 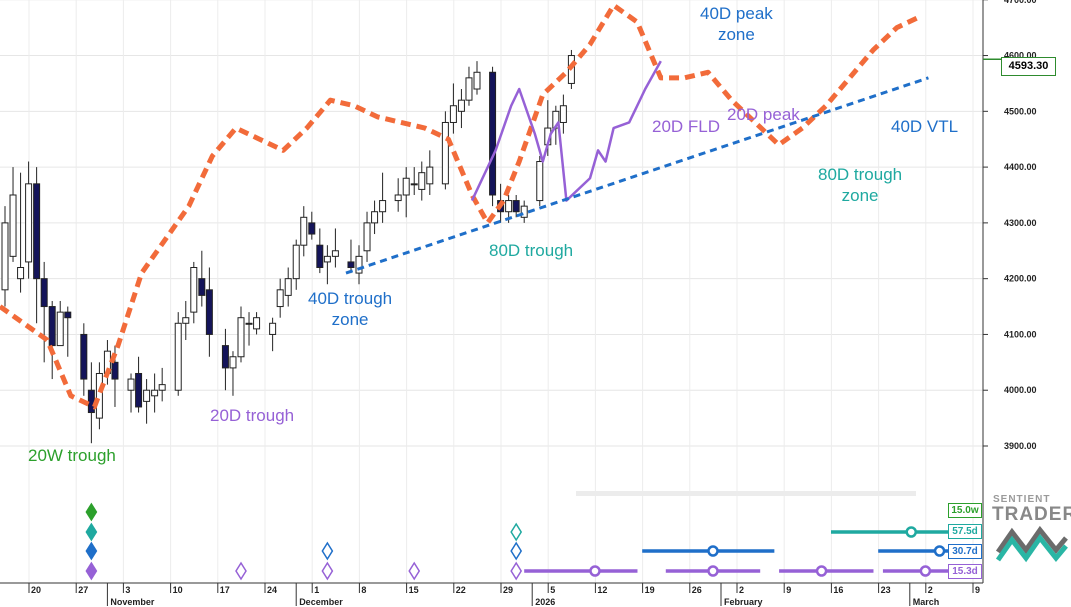 What do you see at coordinates (746, 493) in the screenshot?
I see `cycle-panel-shade` at bounding box center [746, 493].